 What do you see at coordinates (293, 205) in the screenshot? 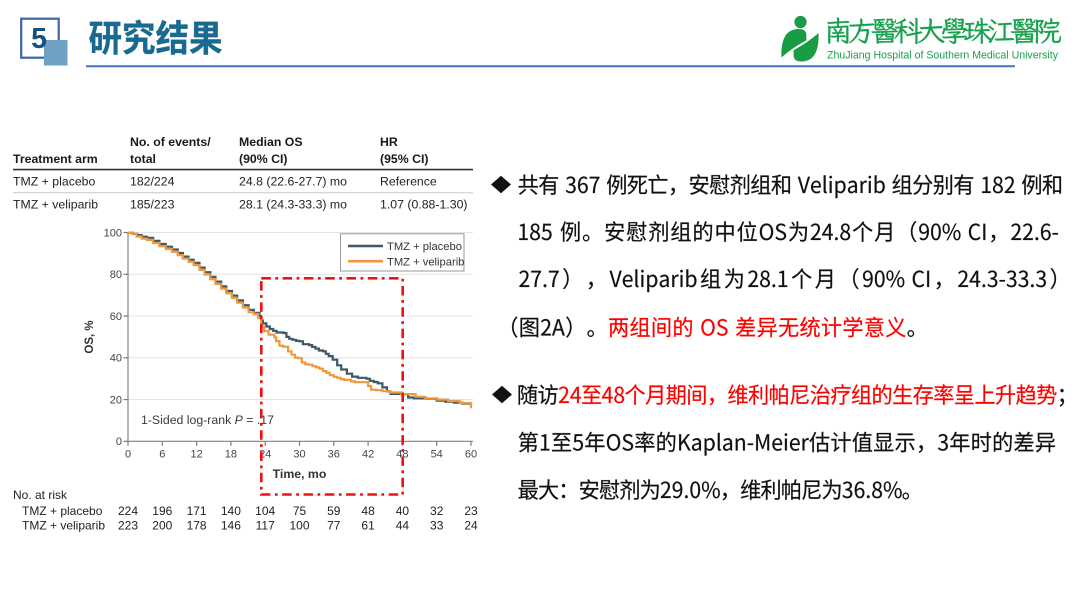
I see `svg-text: 28.1 (24.3-33.3) mo` at bounding box center [293, 205].